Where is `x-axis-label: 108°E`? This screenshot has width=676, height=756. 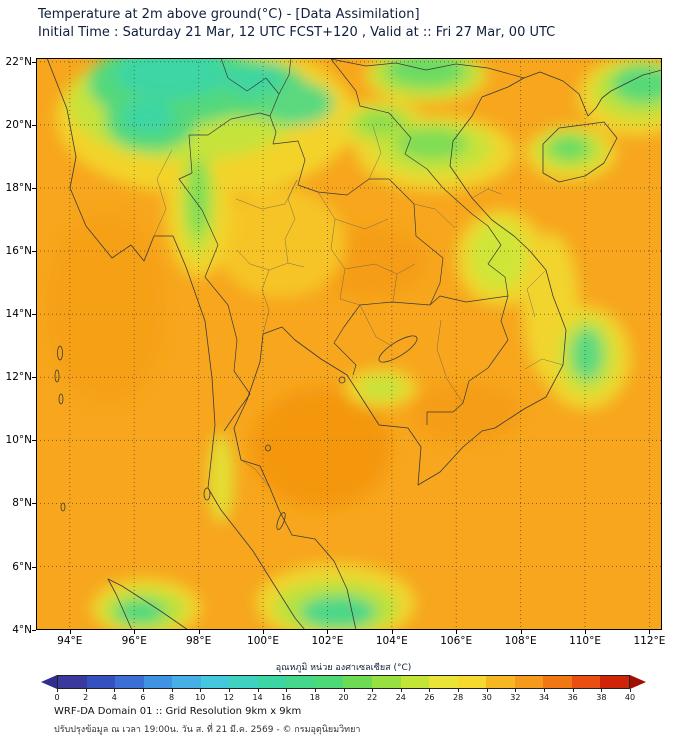
x-axis-label: 108°E is located at coordinates (520, 641).